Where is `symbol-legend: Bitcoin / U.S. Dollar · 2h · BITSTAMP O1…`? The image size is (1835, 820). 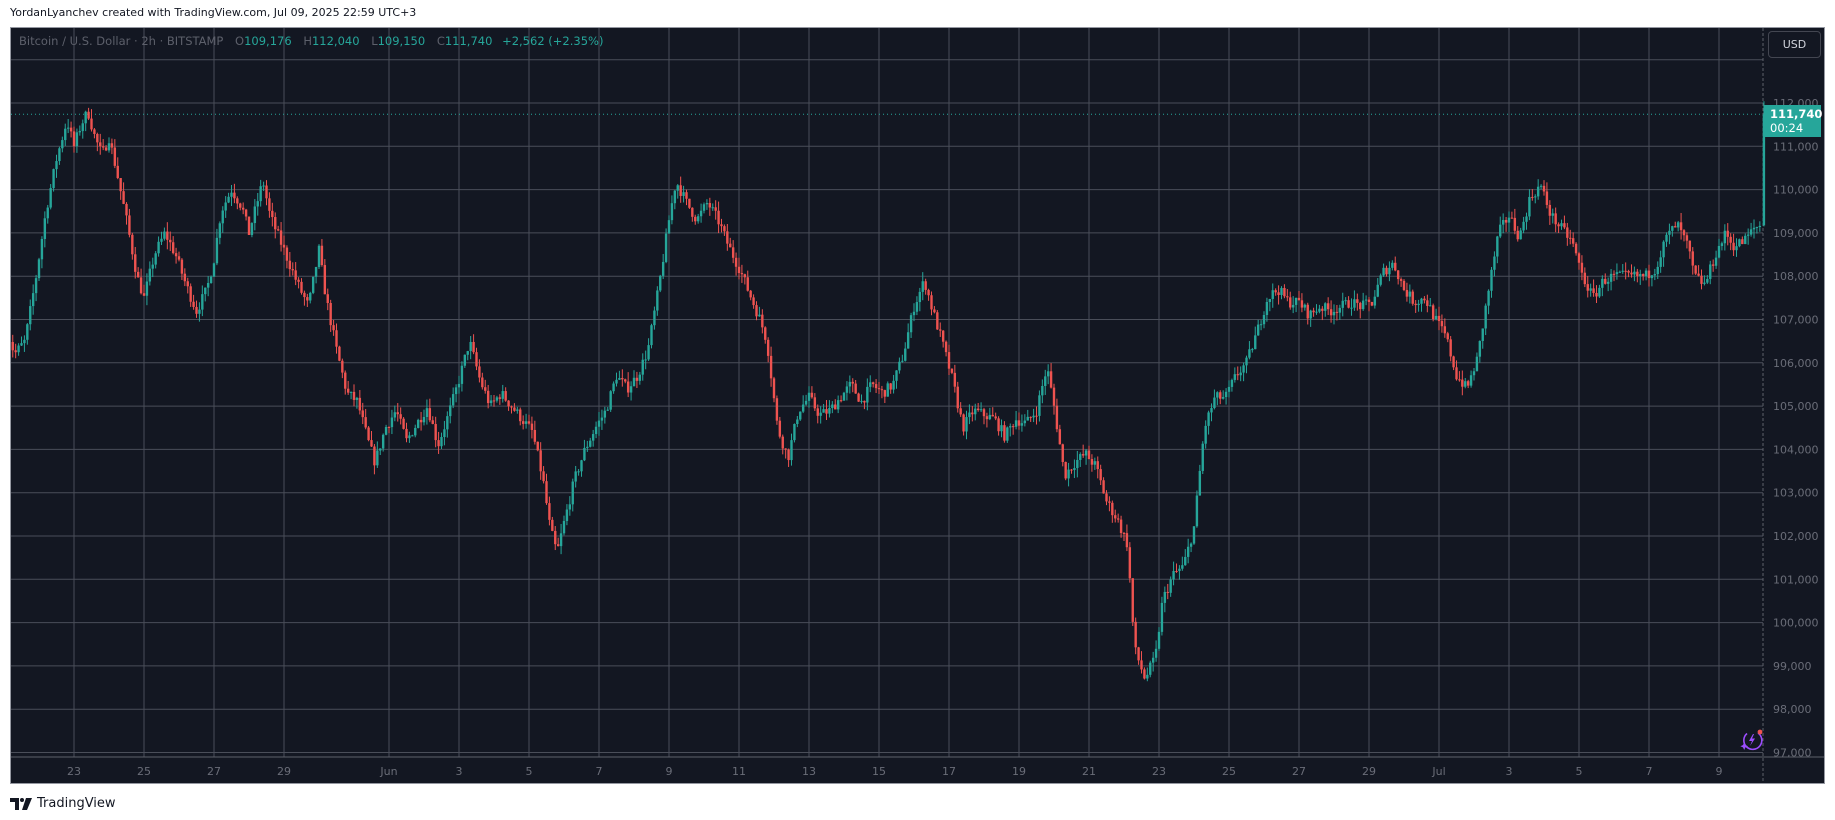 symbol-legend: Bitcoin / U.S. Dollar · 2h · BITSTAMP O1… is located at coordinates (311, 41).